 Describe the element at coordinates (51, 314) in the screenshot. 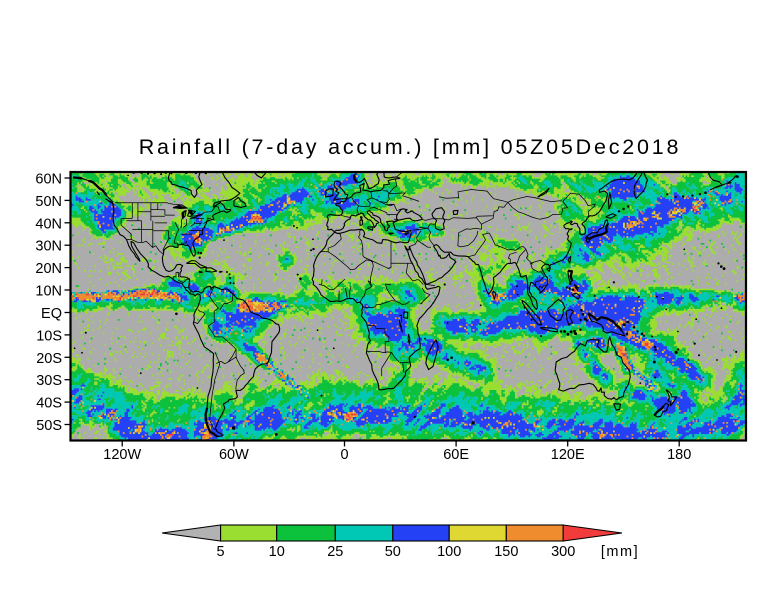

I see `svg-text: EQ` at that location.